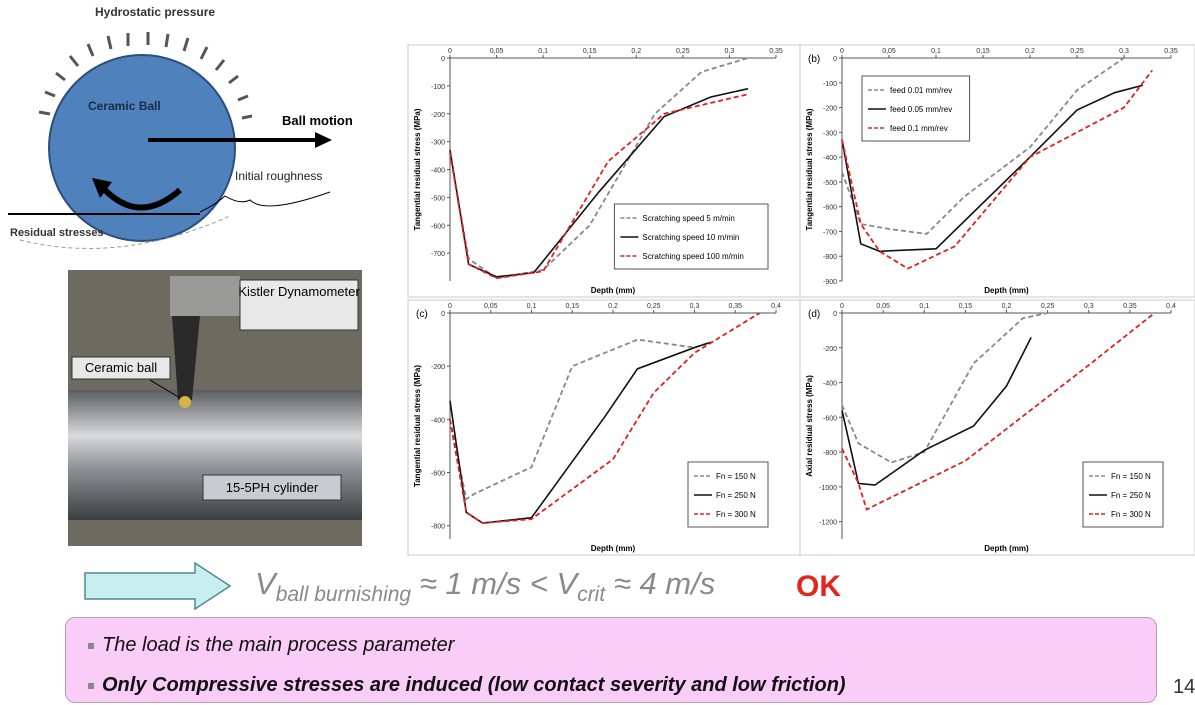  I want to click on photo-label: Ceramic ball, so click(121, 367).